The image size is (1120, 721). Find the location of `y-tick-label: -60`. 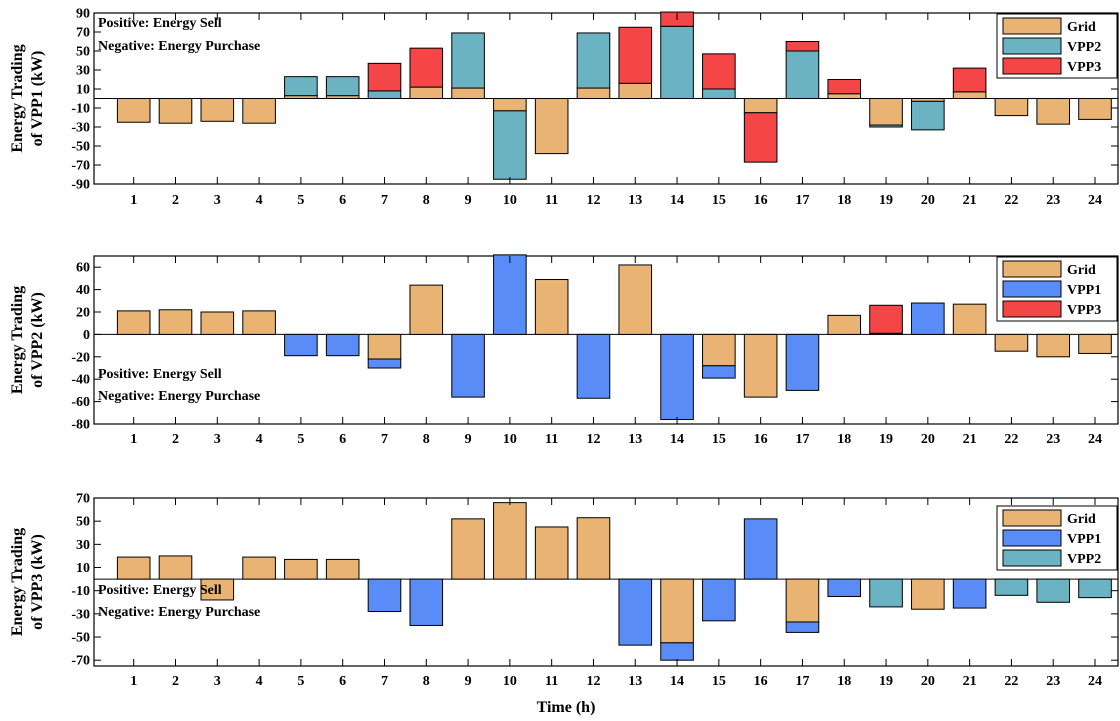

y-tick-label: -60 is located at coordinates (80, 402).